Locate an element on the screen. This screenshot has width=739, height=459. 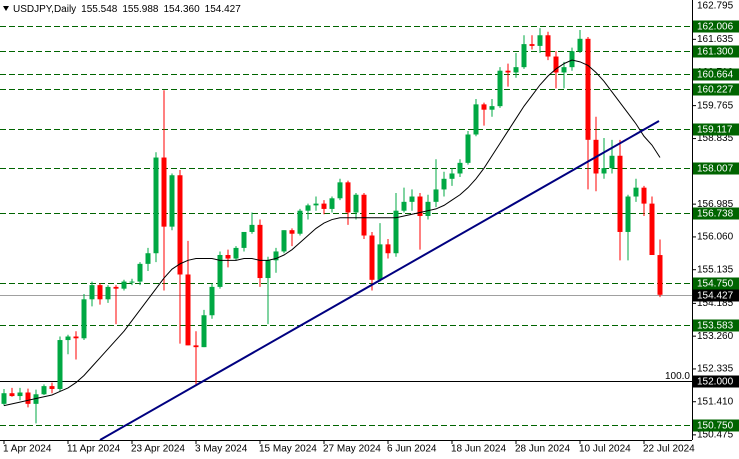
level-label: 156.738 is located at coordinates (715, 214).